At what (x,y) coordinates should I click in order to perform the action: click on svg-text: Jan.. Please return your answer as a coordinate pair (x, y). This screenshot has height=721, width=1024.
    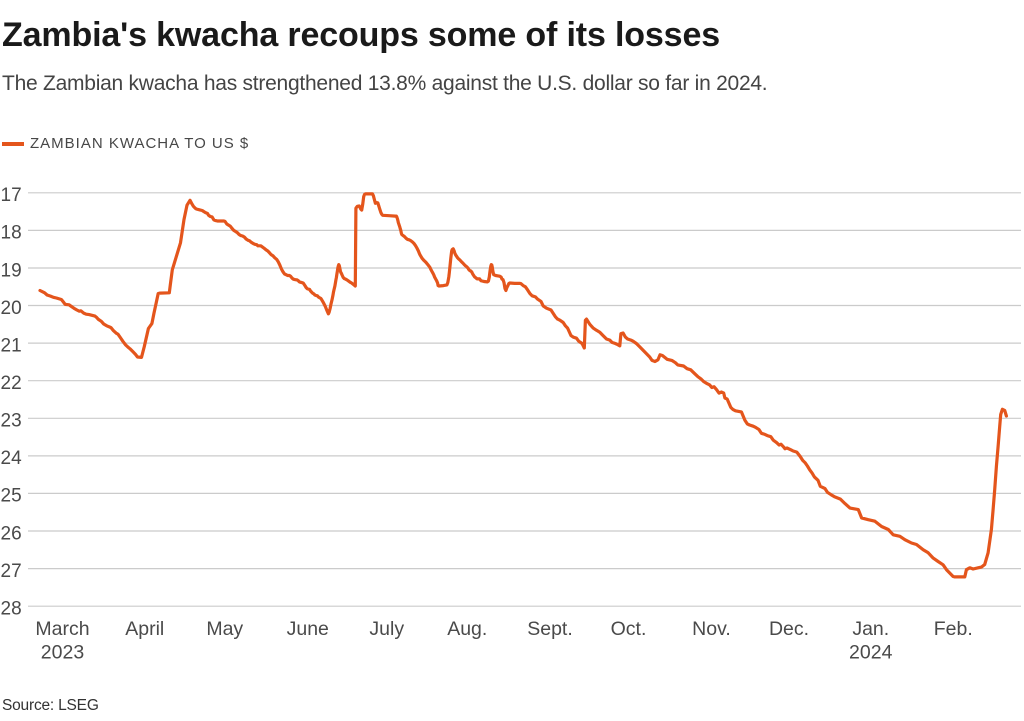
    Looking at the image, I should click on (870, 629).